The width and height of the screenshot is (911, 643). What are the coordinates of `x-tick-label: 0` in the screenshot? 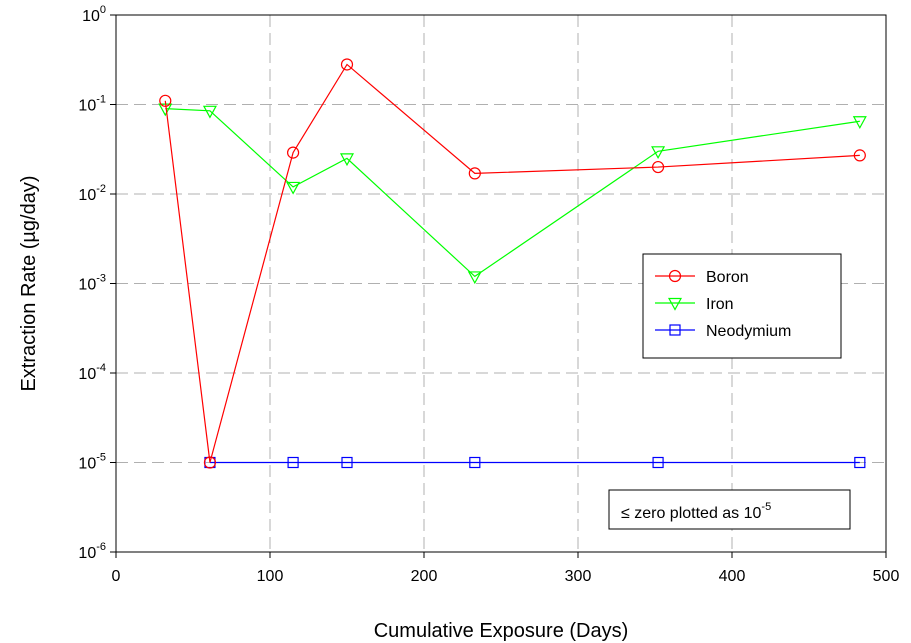 It's located at (116, 576).